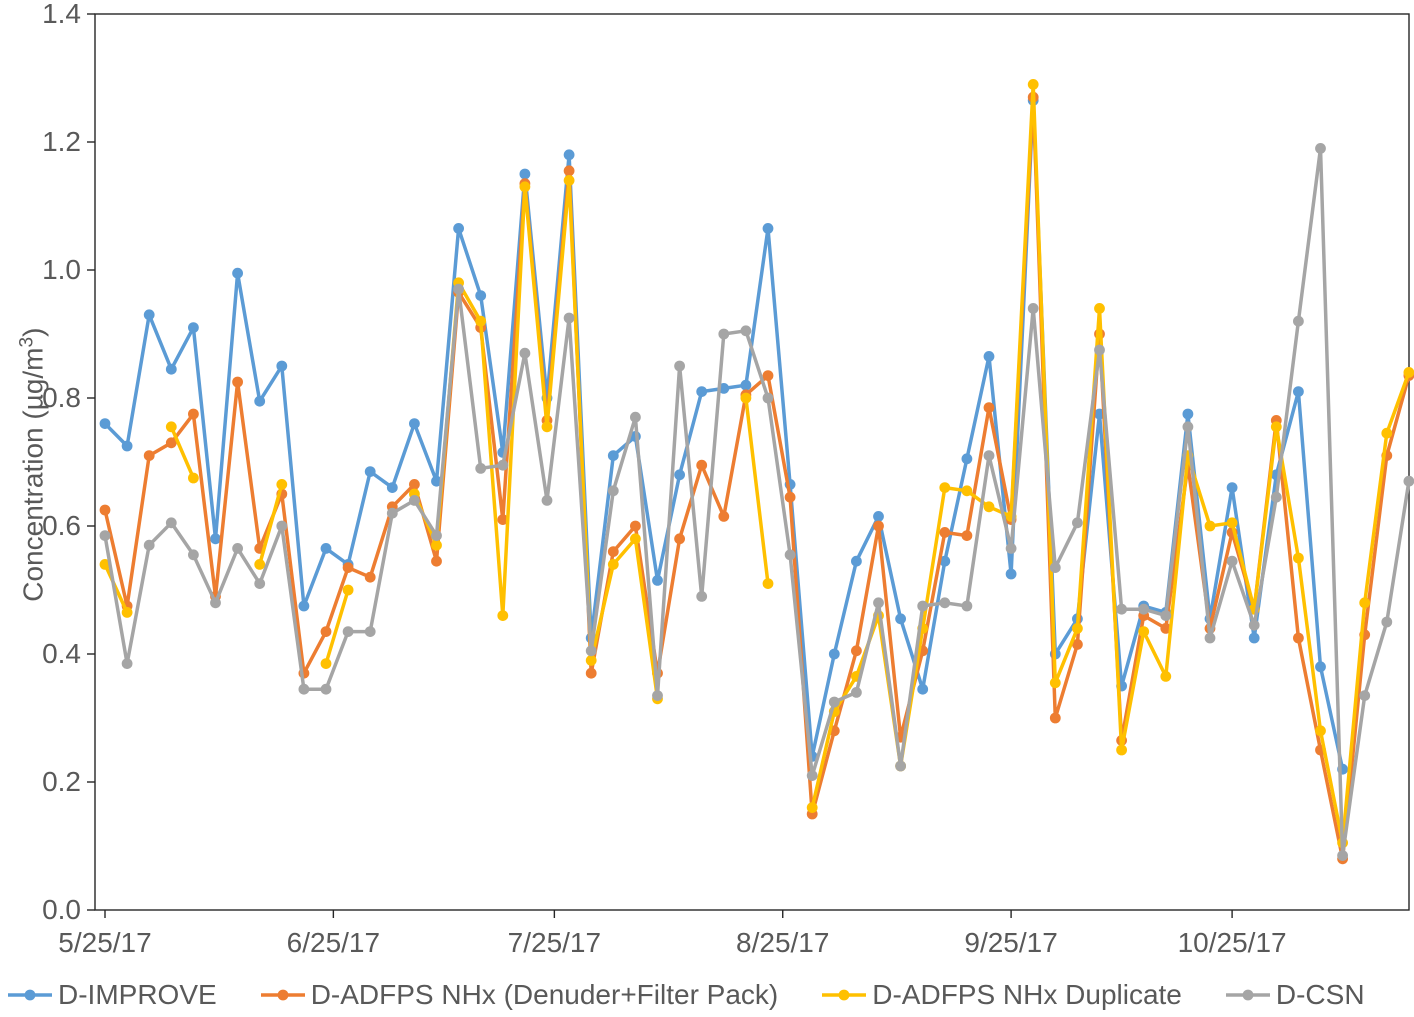 This screenshot has height=1017, width=1414. What do you see at coordinates (61, 653) in the screenshot?
I see `y-tick-label: 0.4` at bounding box center [61, 653].